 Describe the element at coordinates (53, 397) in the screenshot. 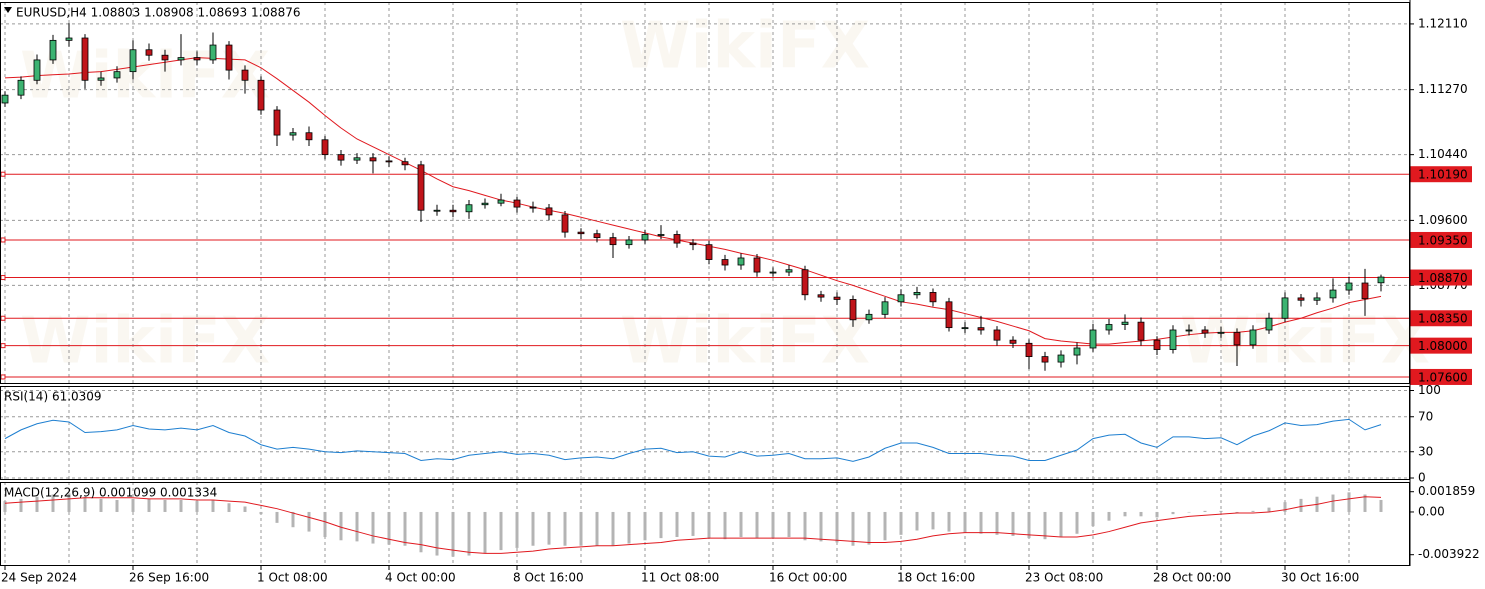

I see `panel-title: RSI(14) 61.0309` at that location.